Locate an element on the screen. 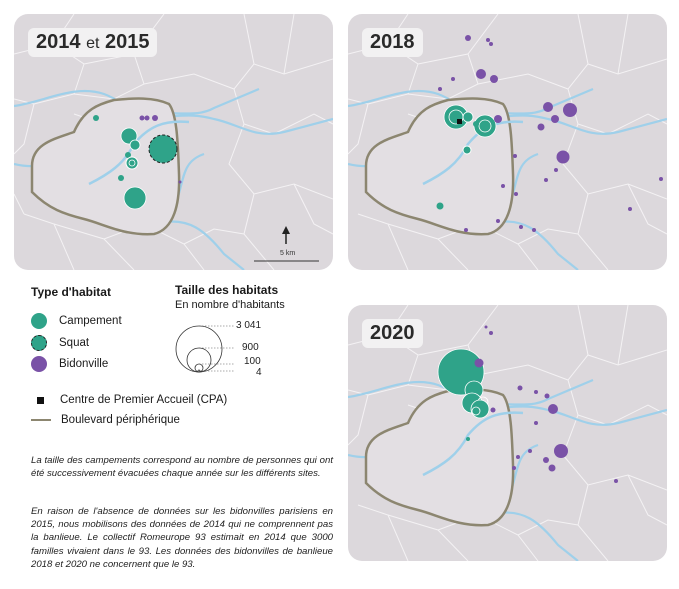 This screenshot has width=679, height=589. legend-item-squat: Squat is located at coordinates (60, 343).